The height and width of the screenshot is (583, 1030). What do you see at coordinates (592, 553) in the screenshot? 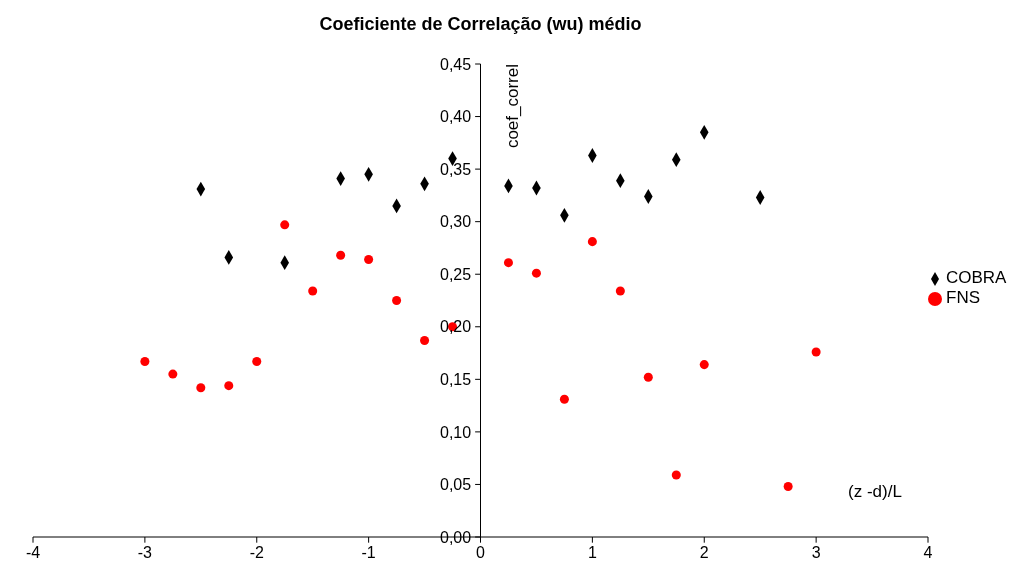
I see `x-tick-label: 1` at bounding box center [592, 553].